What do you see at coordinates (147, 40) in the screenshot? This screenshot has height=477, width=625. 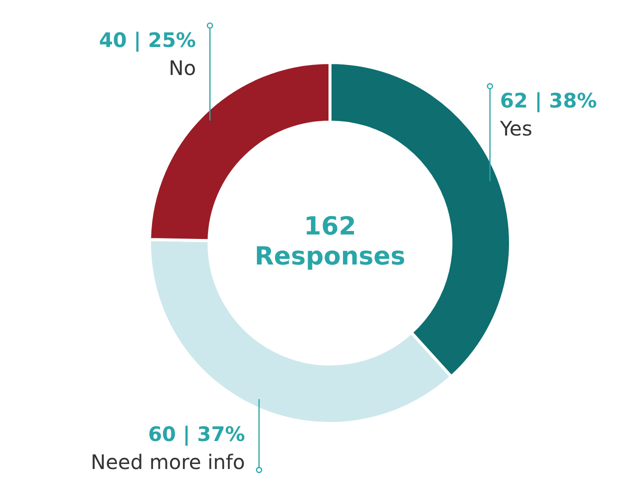 I see `data-label: 40 | 25%` at bounding box center [147, 40].